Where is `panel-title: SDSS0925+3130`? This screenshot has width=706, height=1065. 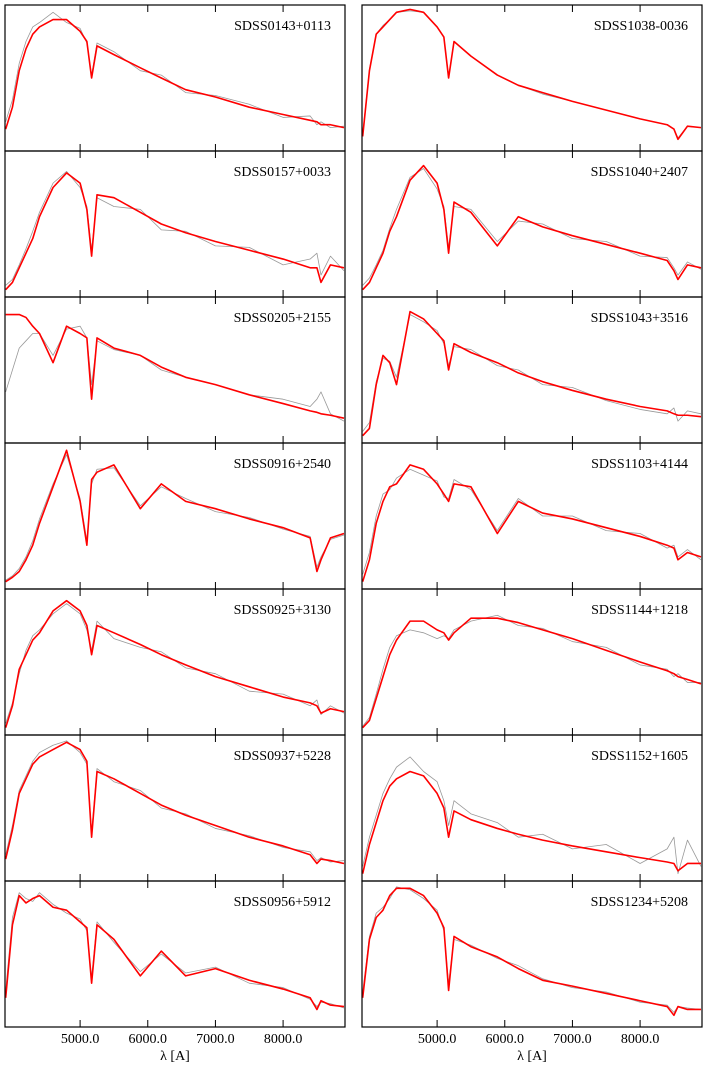 panel-title: SDSS0925+3130 is located at coordinates (282, 610).